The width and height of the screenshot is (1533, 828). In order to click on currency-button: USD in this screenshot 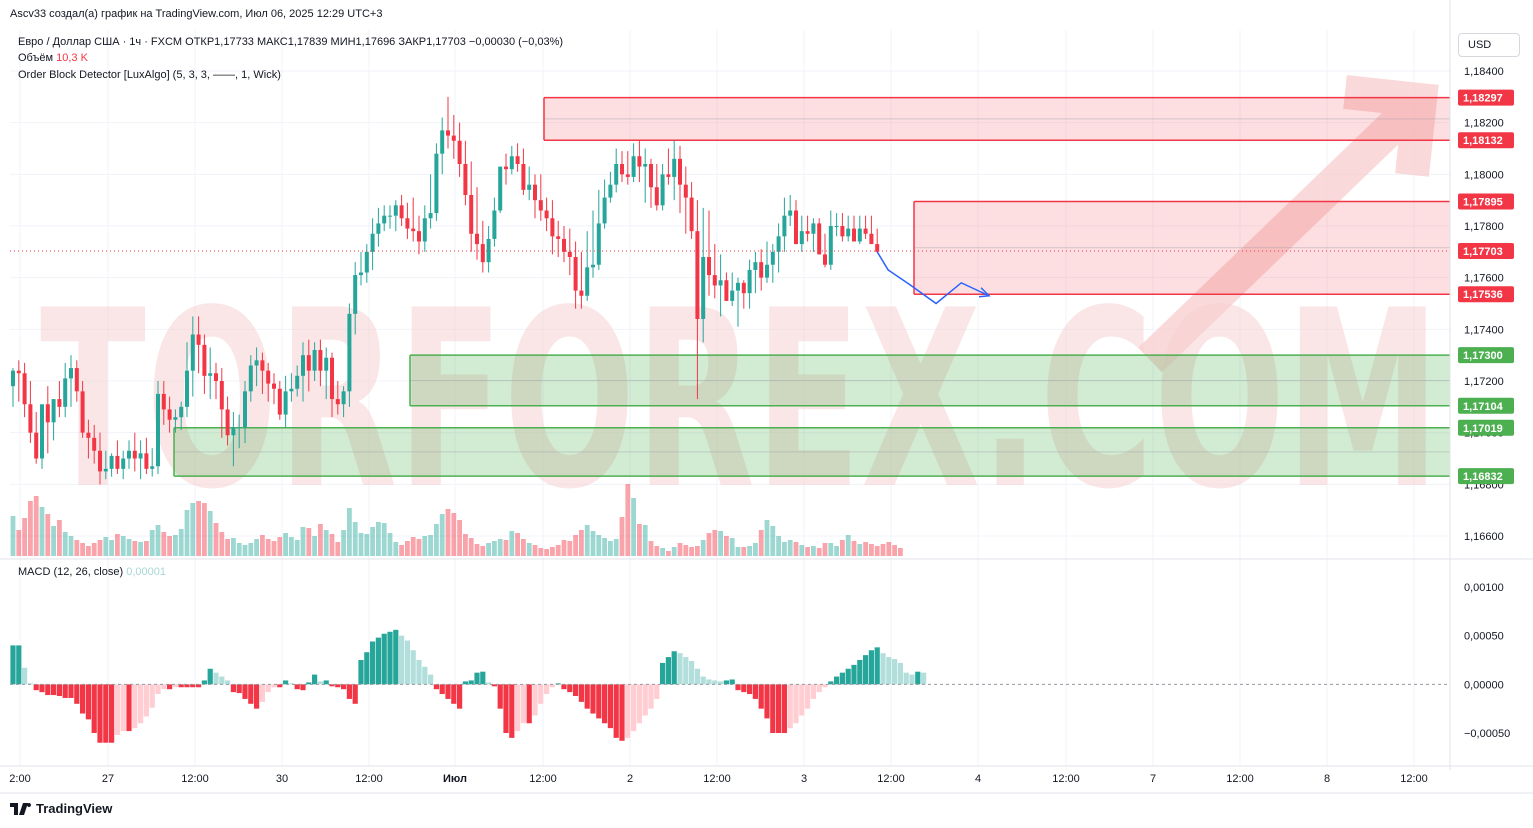, I will do `click(1489, 45)`.